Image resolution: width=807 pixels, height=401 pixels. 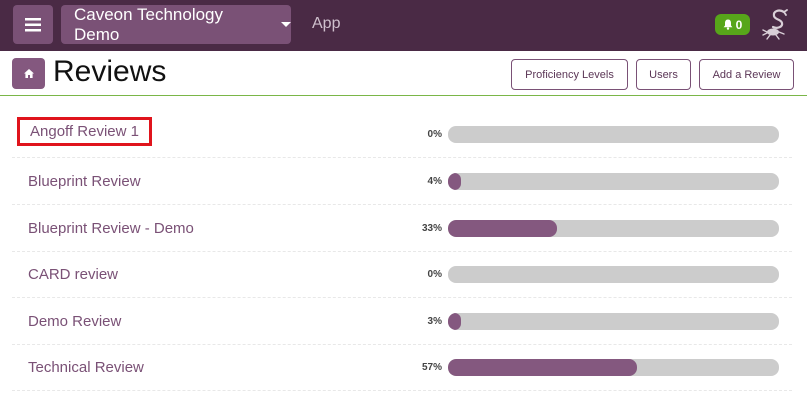 I want to click on review-row: Blueprint Review - Demo 33%, so click(x=402, y=229).